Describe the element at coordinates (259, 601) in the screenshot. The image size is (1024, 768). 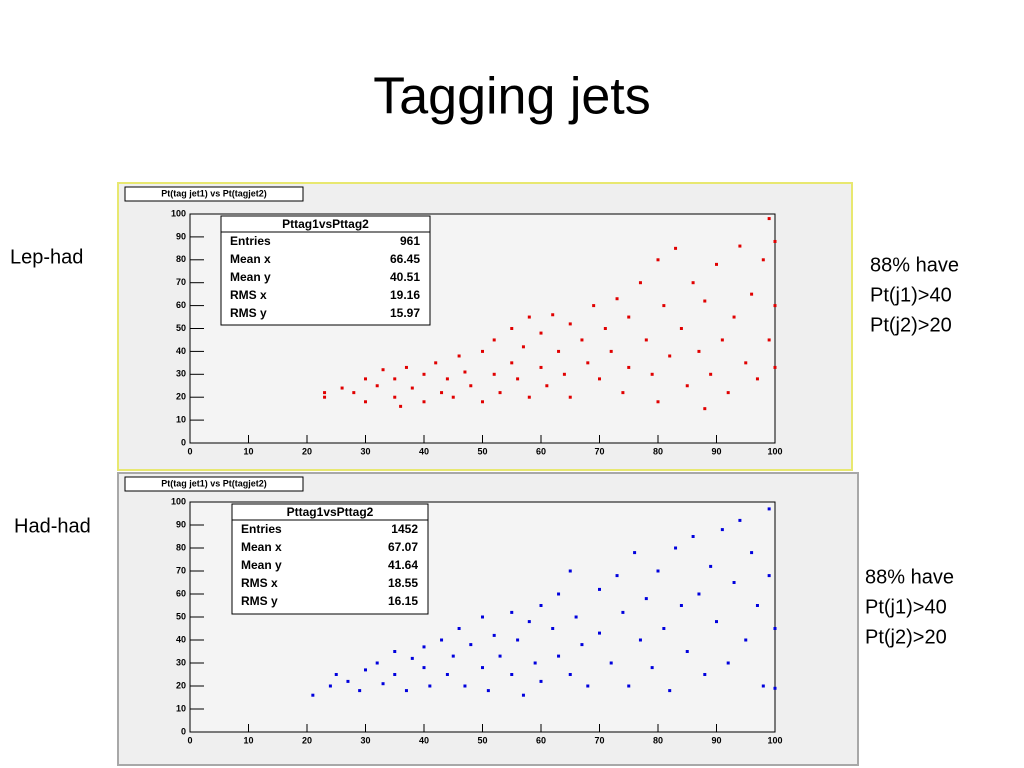
I see `stats-label: RMS y` at that location.